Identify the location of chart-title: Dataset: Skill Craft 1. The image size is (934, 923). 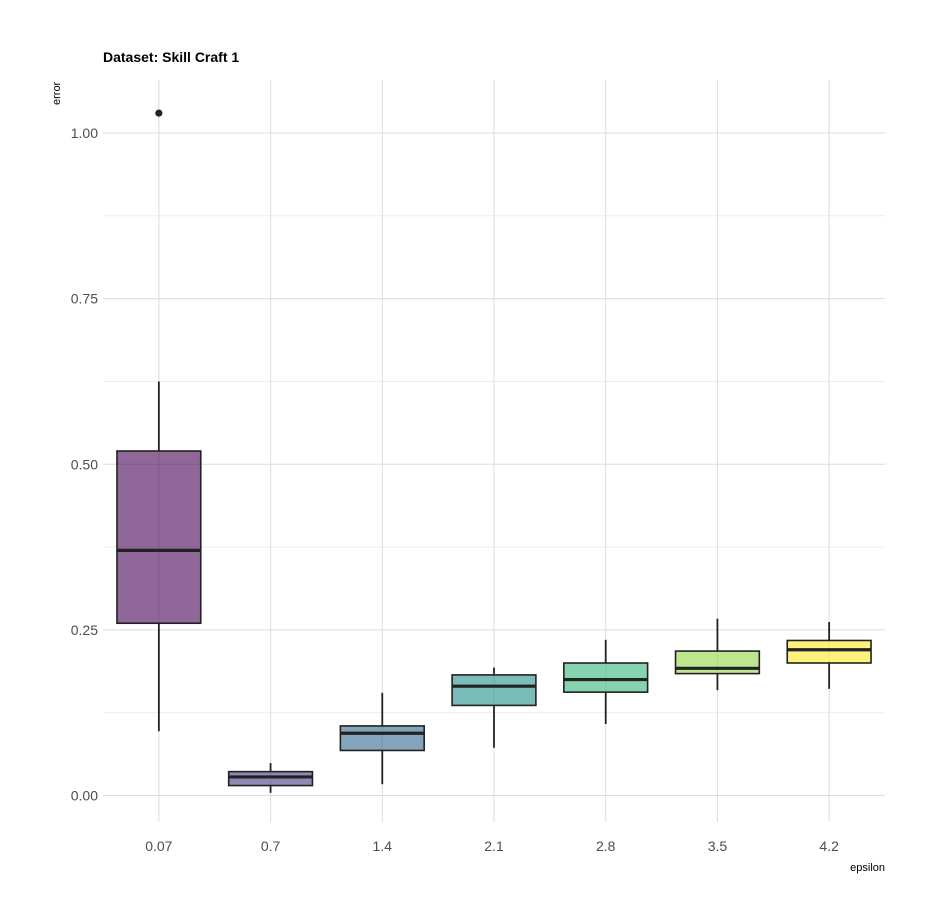
(171, 57).